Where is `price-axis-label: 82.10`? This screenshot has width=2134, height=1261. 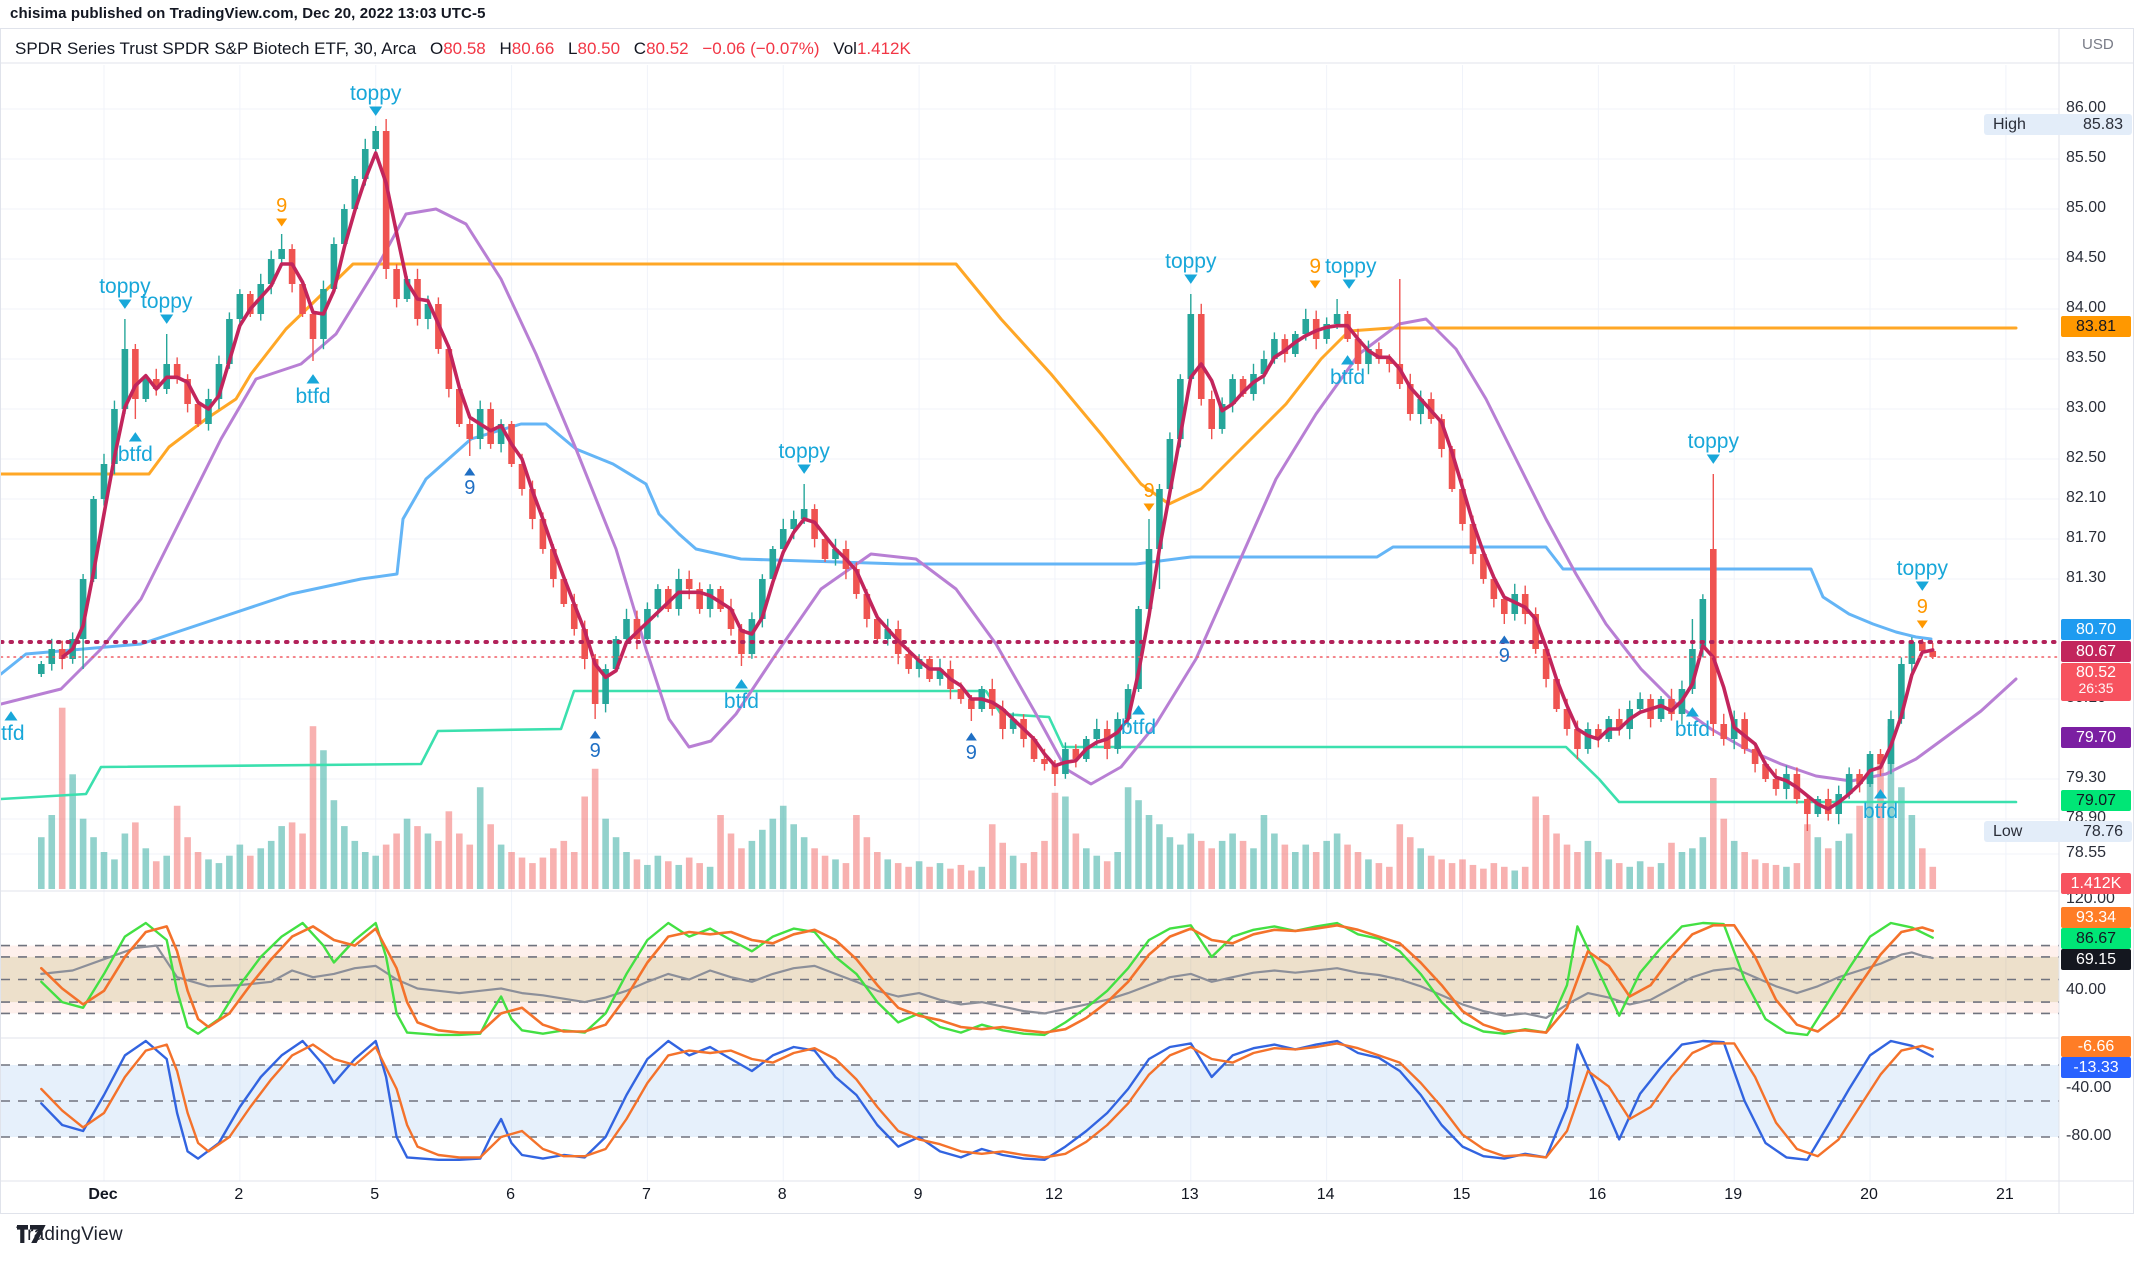
price-axis-label: 82.10 is located at coordinates (2086, 497).